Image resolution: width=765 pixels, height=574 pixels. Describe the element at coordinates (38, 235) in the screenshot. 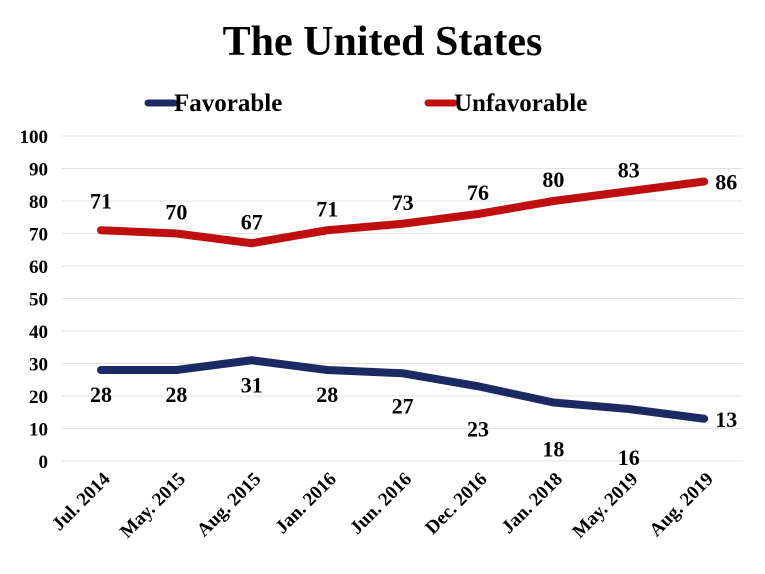

I see `y-tick-label: 70` at that location.